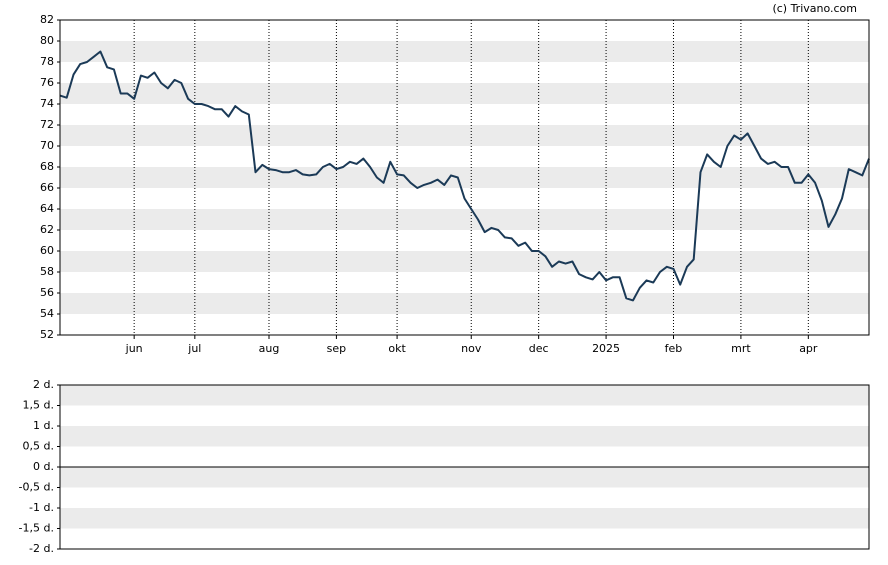 This screenshot has width=888, height=565. What do you see at coordinates (47, 292) in the screenshot?
I see `y-tick-label: 56` at bounding box center [47, 292].